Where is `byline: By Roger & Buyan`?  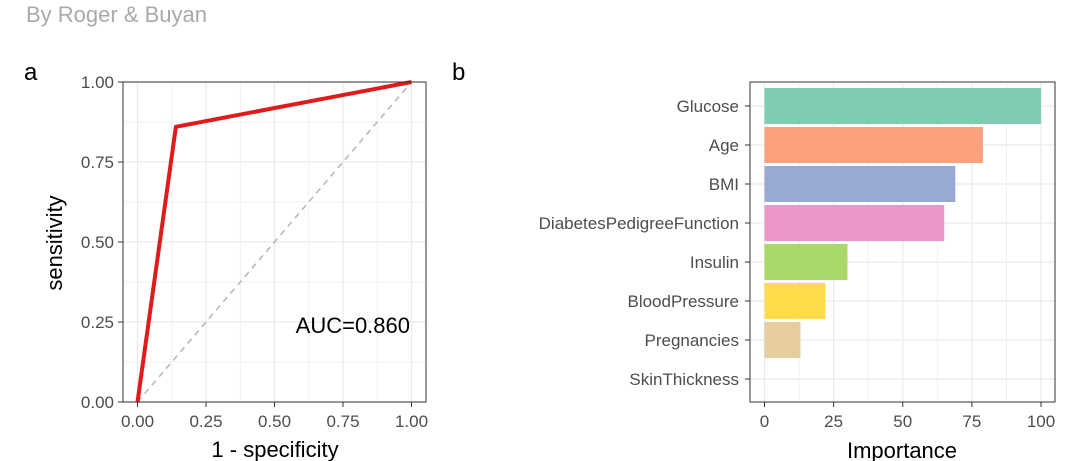
byline: By Roger & Buyan is located at coordinates (116, 14).